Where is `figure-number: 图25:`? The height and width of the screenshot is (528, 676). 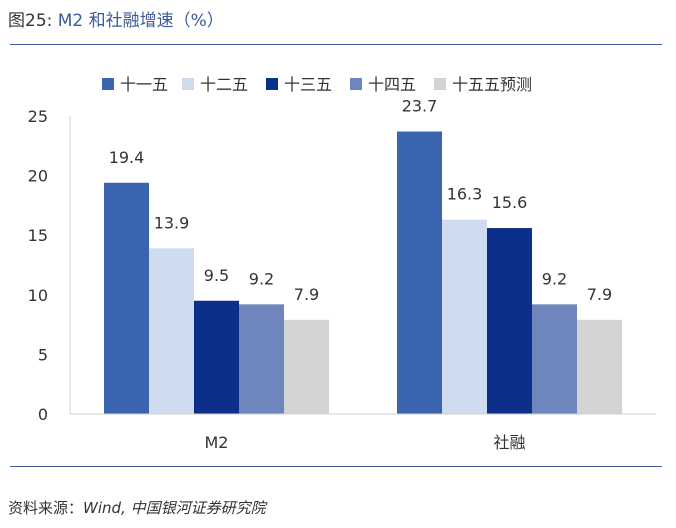
figure-number: 图25: is located at coordinates (30, 21).